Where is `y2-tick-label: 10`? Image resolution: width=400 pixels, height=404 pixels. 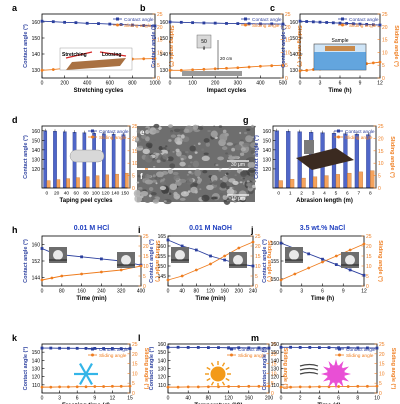 y2-tick-label: 10 is located at coordinates (135, 374).